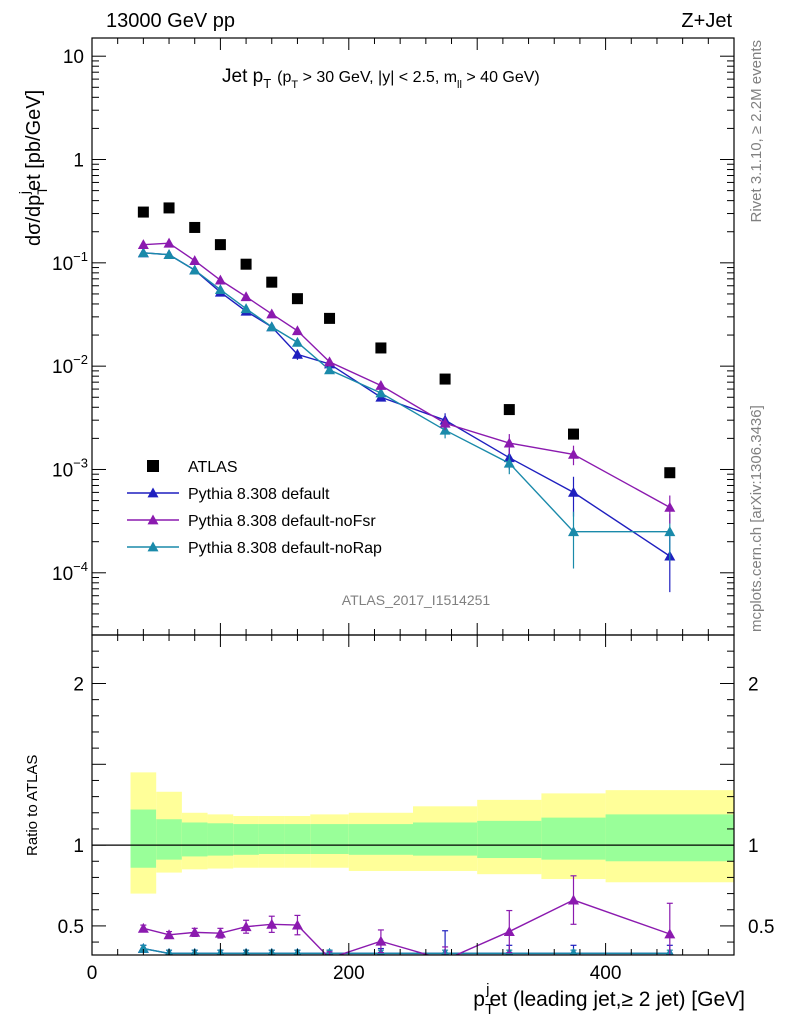 The height and width of the screenshot is (1024, 786). I want to click on ratio-tick-label-left: 1, so click(78, 846).